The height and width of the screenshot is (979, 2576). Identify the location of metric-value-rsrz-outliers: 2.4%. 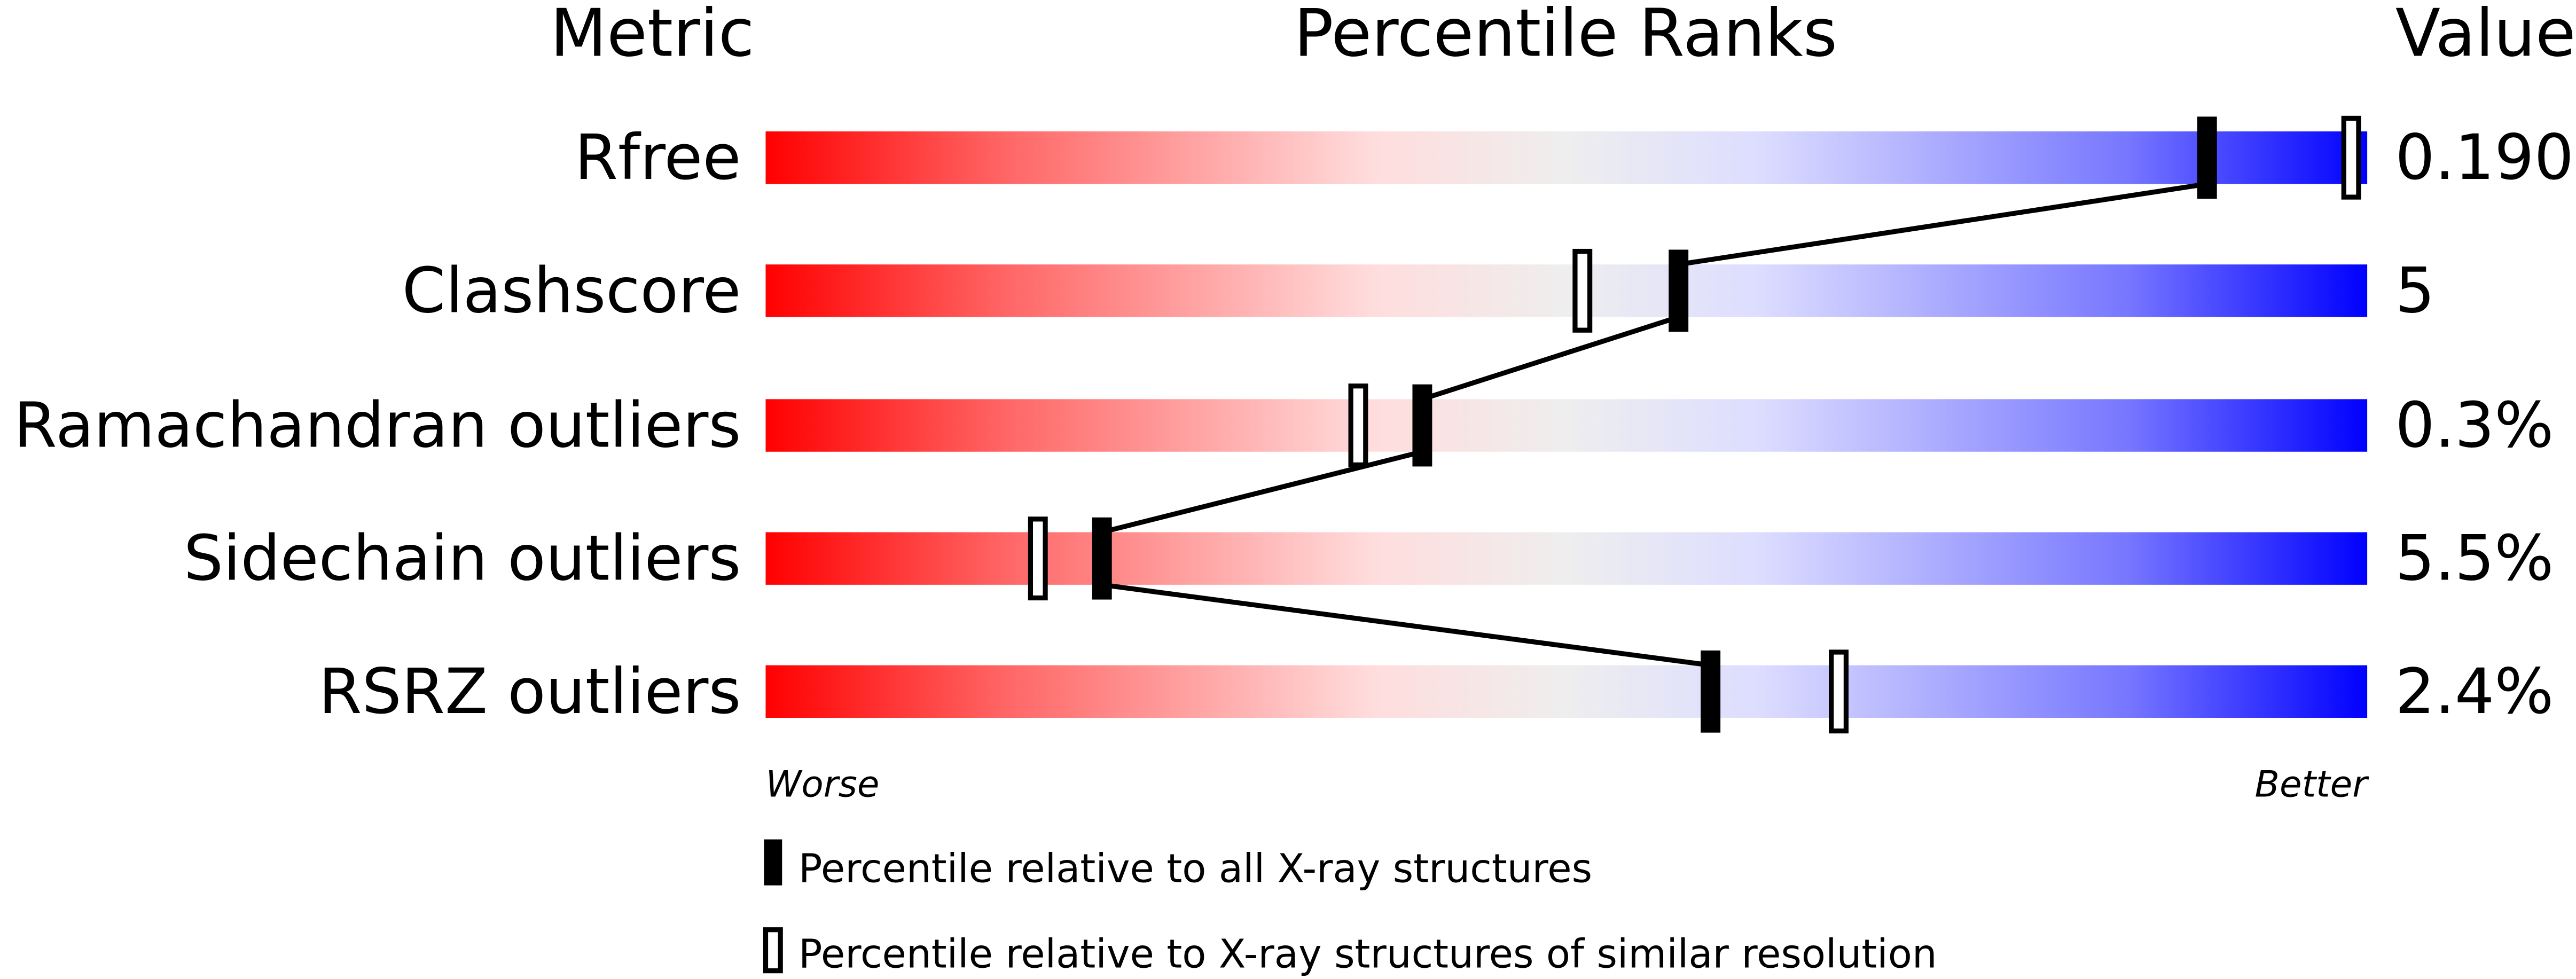
(2474, 691).